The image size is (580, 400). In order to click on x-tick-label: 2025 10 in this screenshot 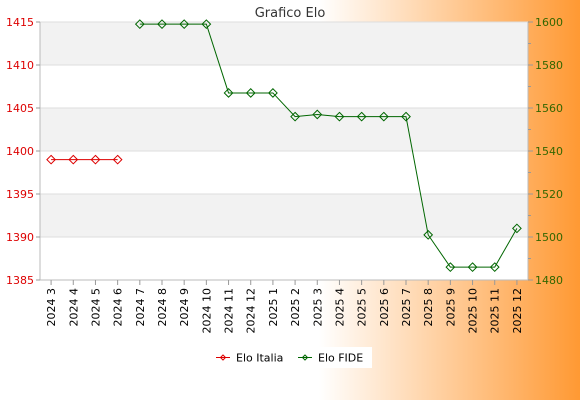, I will do `click(473, 311)`.